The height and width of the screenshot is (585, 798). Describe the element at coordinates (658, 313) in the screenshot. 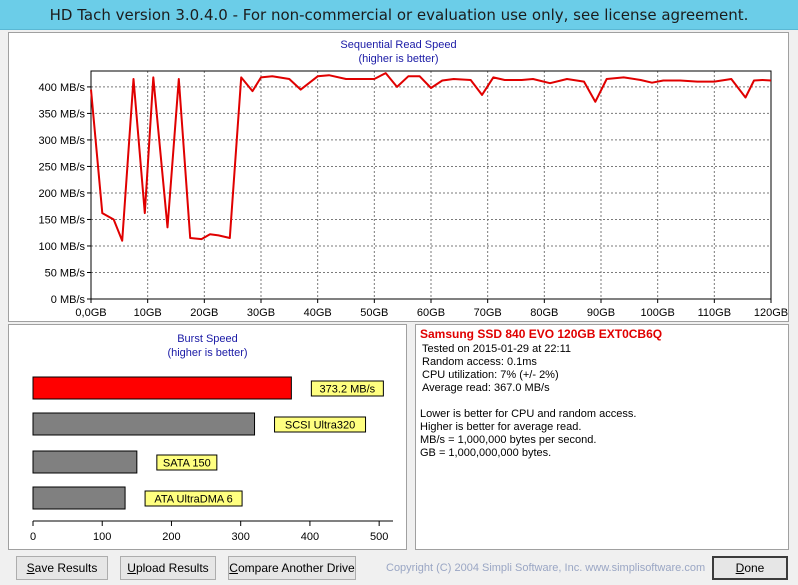

I see `x-tick-label: 100GB` at that location.